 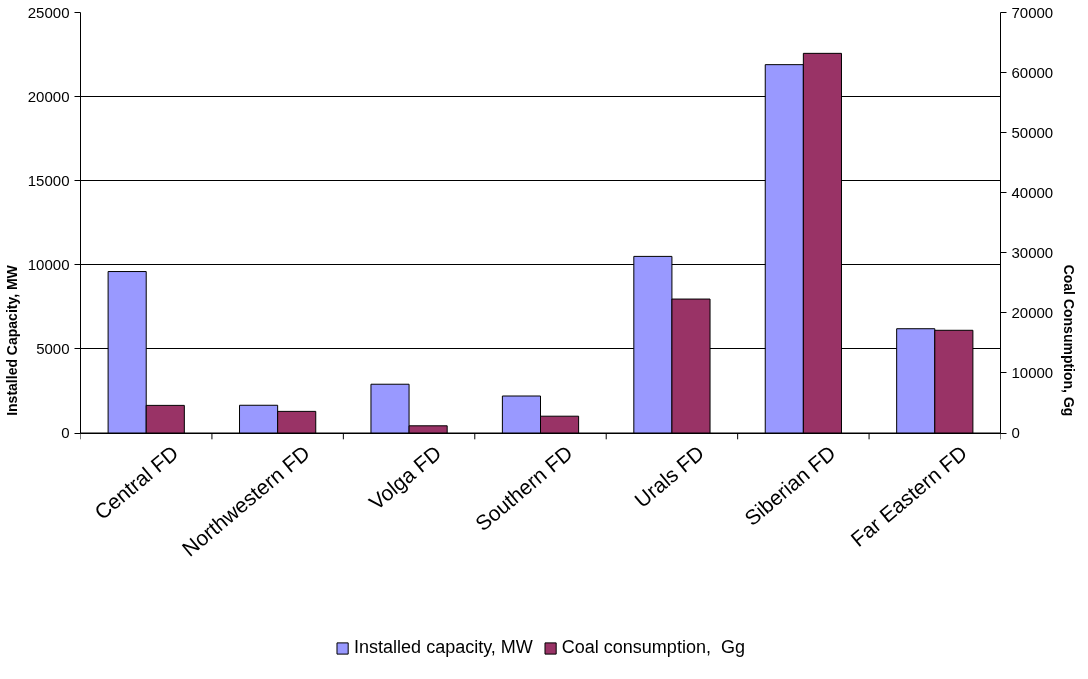 What do you see at coordinates (1032, 132) in the screenshot?
I see `y2-tick-label: 50000` at bounding box center [1032, 132].